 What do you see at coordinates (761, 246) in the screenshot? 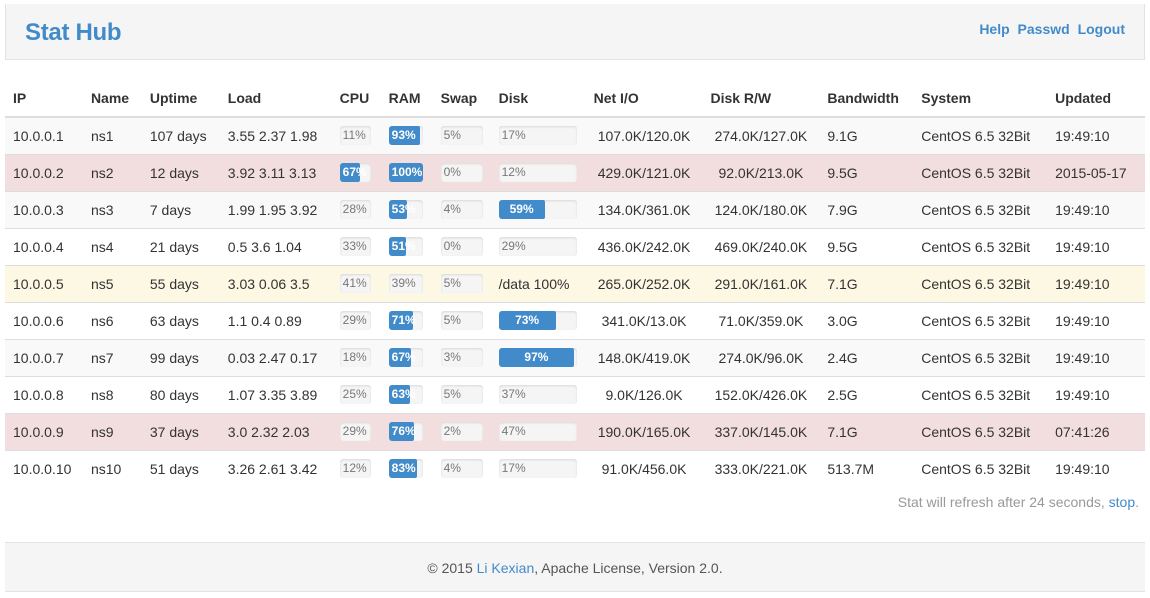
I see `disk-rw-cell: 469.0K/240.0K` at bounding box center [761, 246].